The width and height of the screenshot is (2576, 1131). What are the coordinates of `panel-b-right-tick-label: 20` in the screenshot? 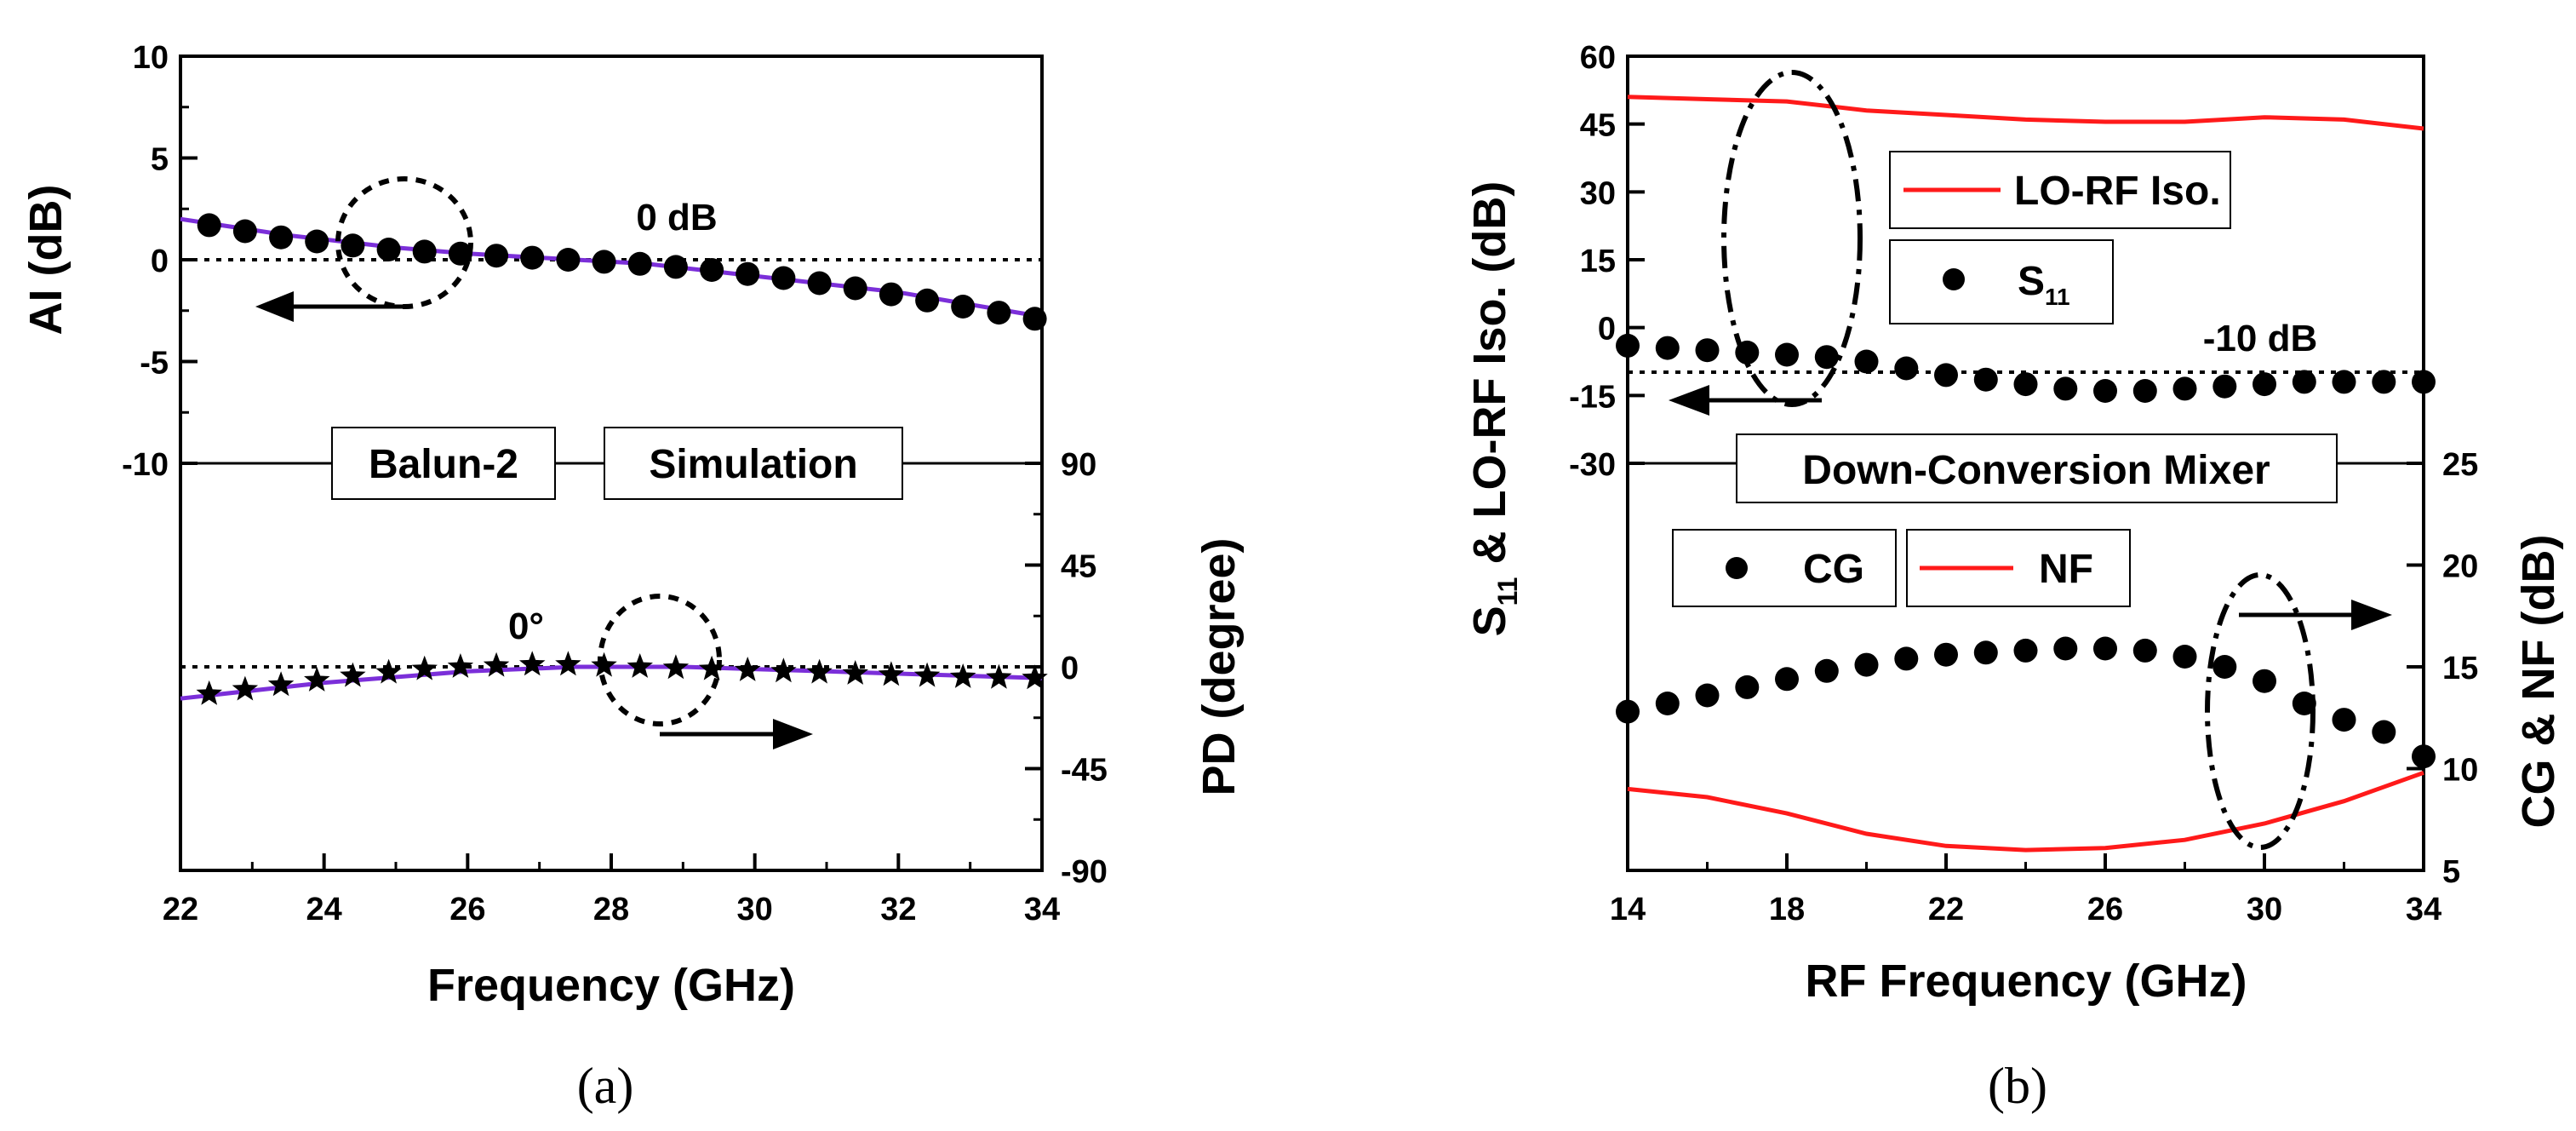 It's located at (2460, 567).